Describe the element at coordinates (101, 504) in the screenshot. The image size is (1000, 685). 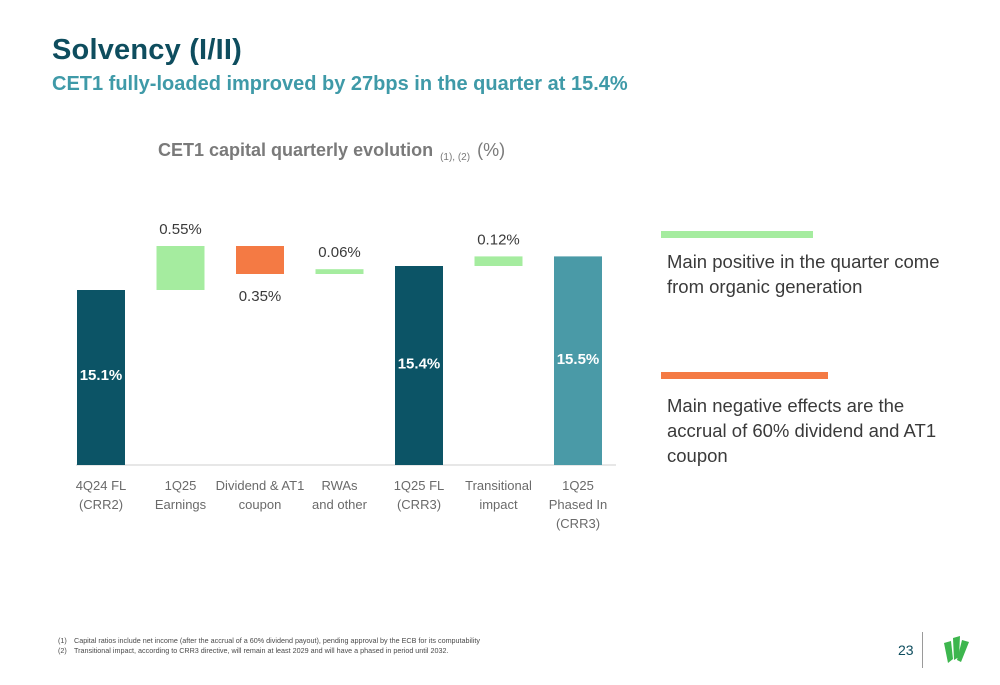
I see `x-tick-label: (CRR2)` at that location.